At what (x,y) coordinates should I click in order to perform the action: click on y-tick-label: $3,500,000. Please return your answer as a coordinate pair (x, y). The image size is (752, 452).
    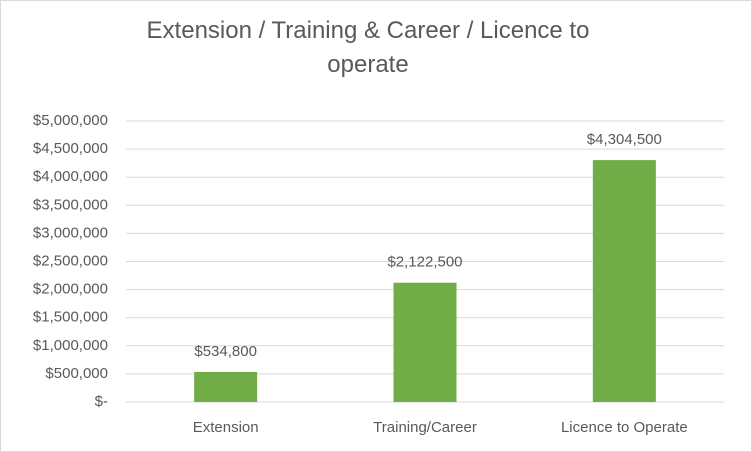
    Looking at the image, I should click on (70, 204).